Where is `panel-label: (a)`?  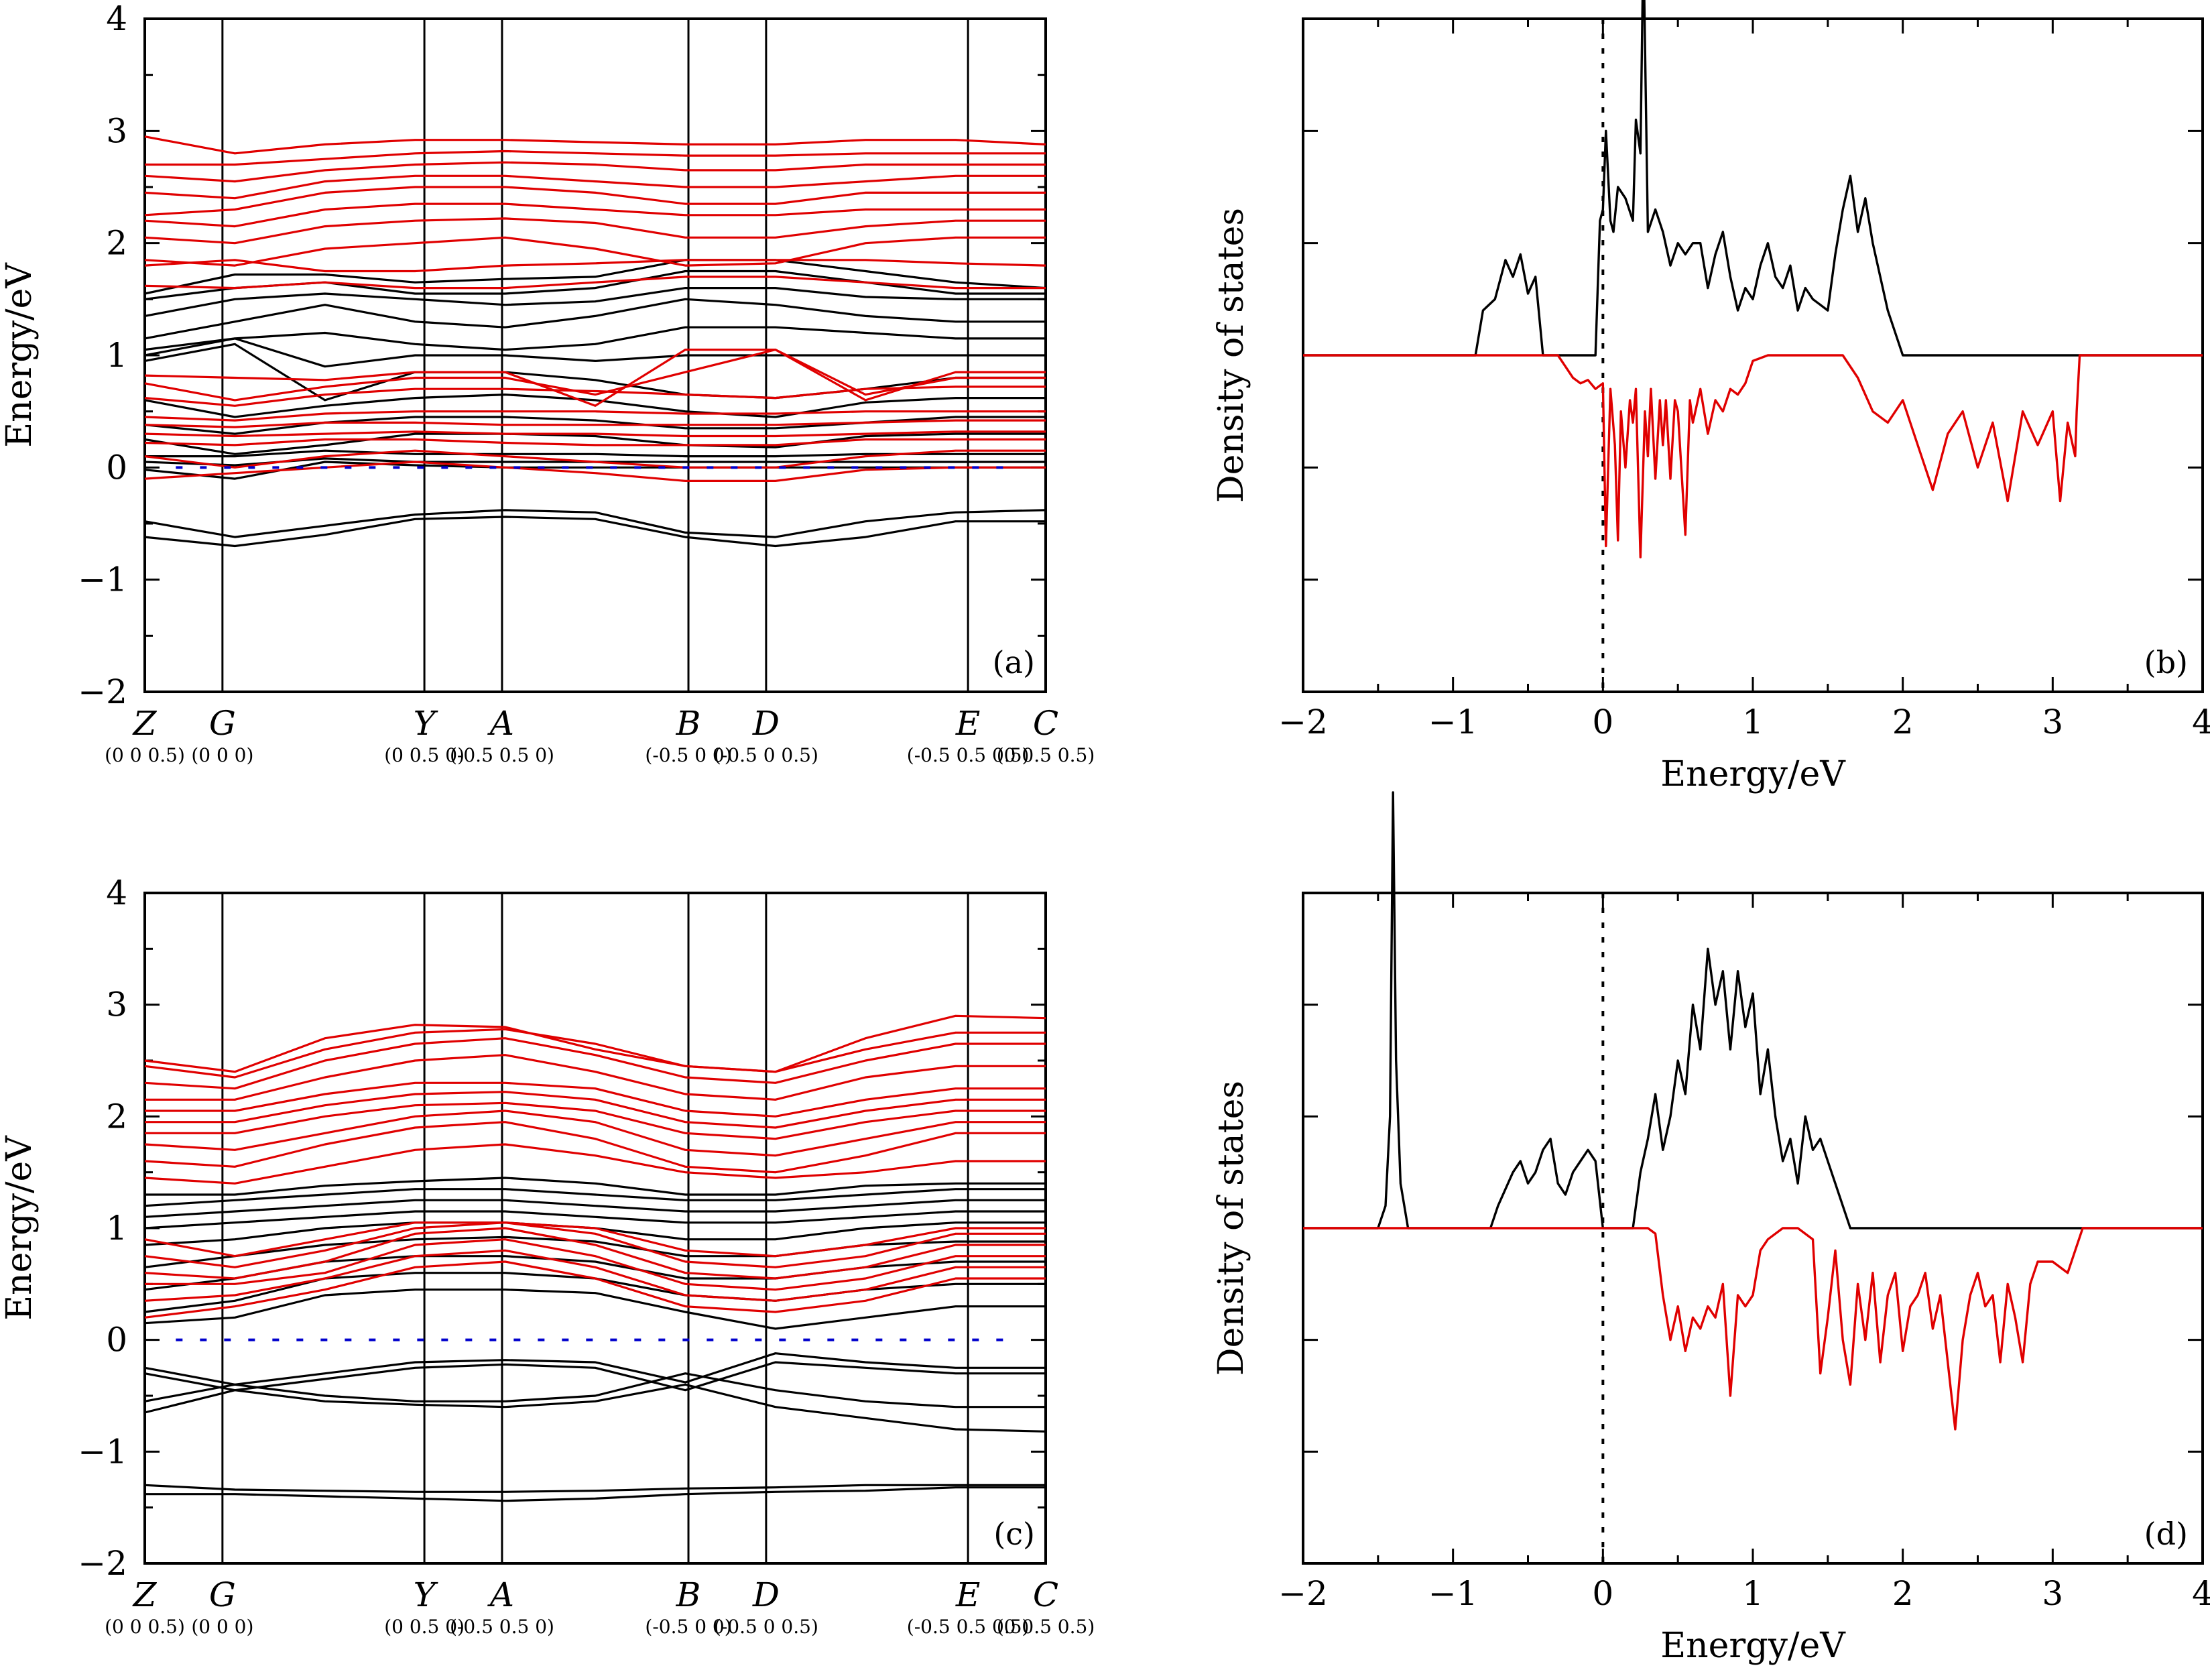 panel-label: (a) is located at coordinates (1014, 662).